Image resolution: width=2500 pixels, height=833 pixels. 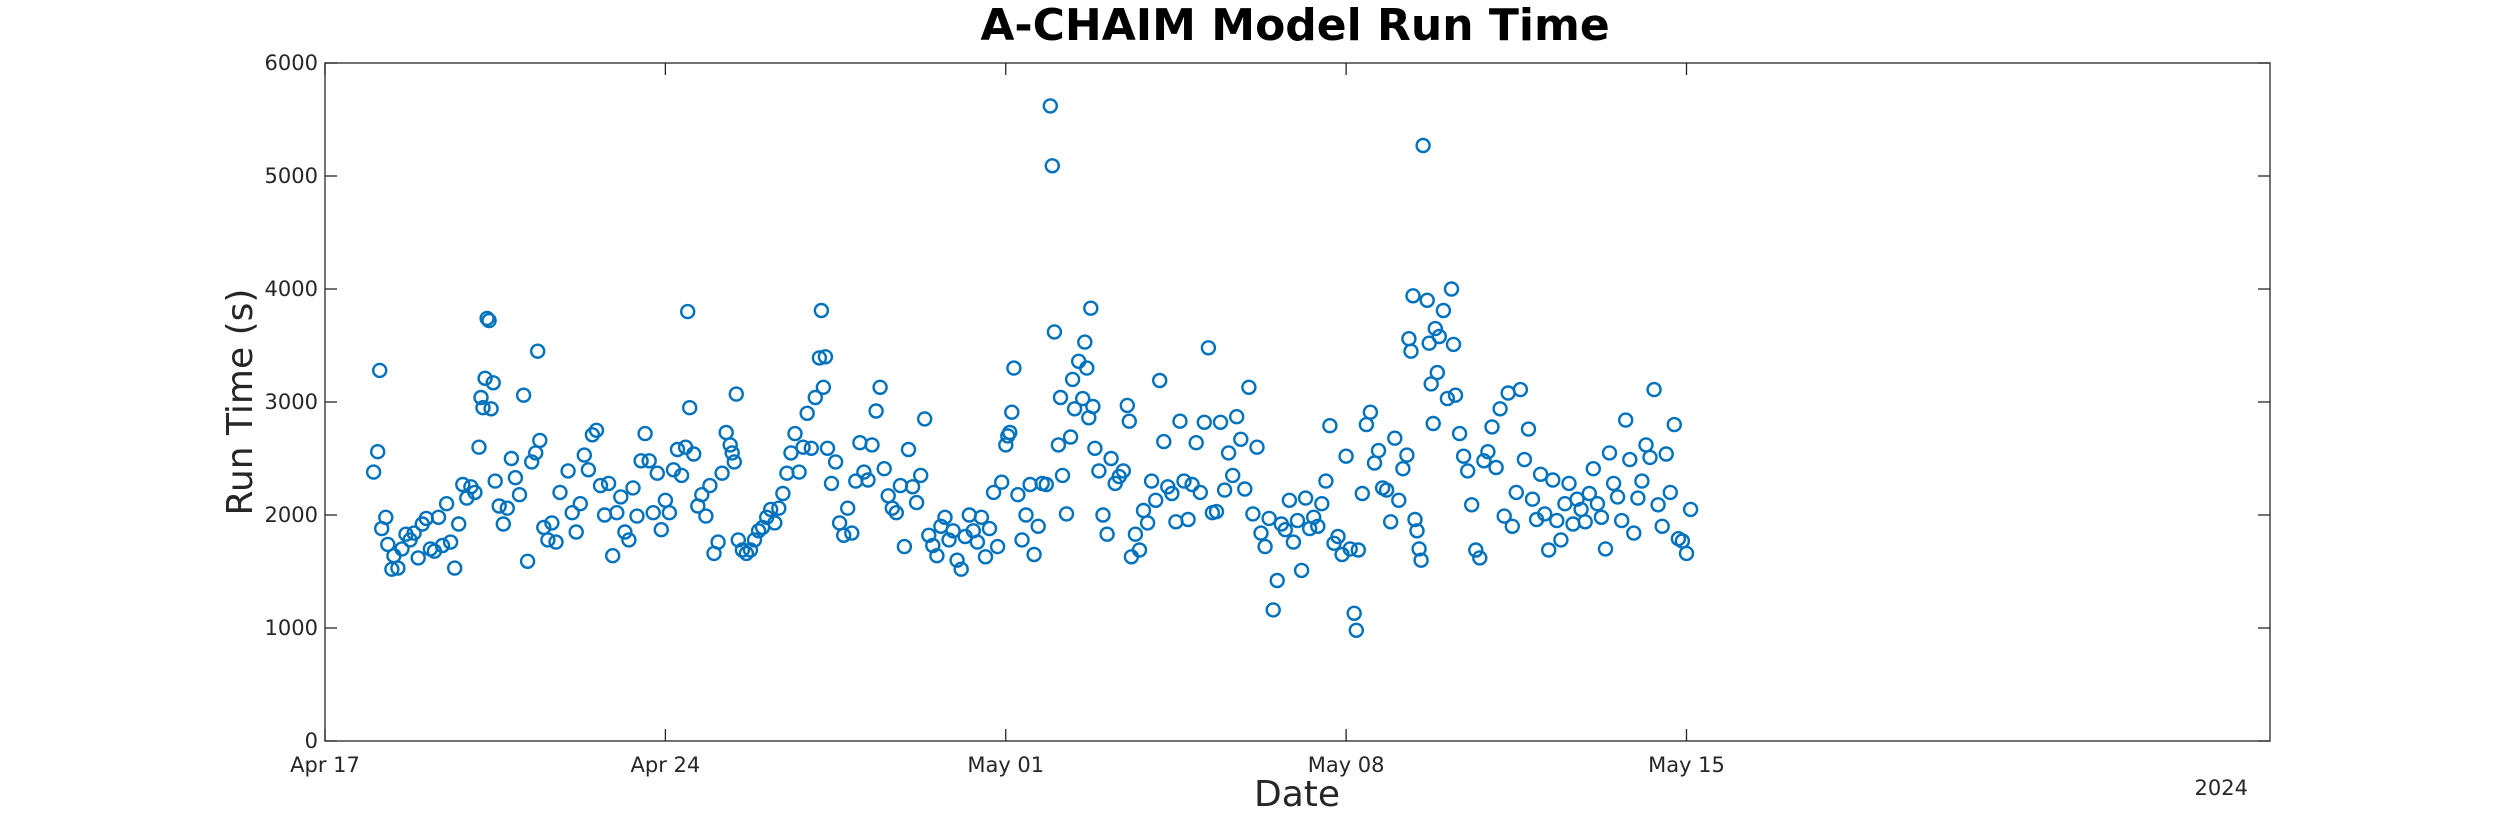 I want to click on year-label: 2024, so click(x=2221, y=788).